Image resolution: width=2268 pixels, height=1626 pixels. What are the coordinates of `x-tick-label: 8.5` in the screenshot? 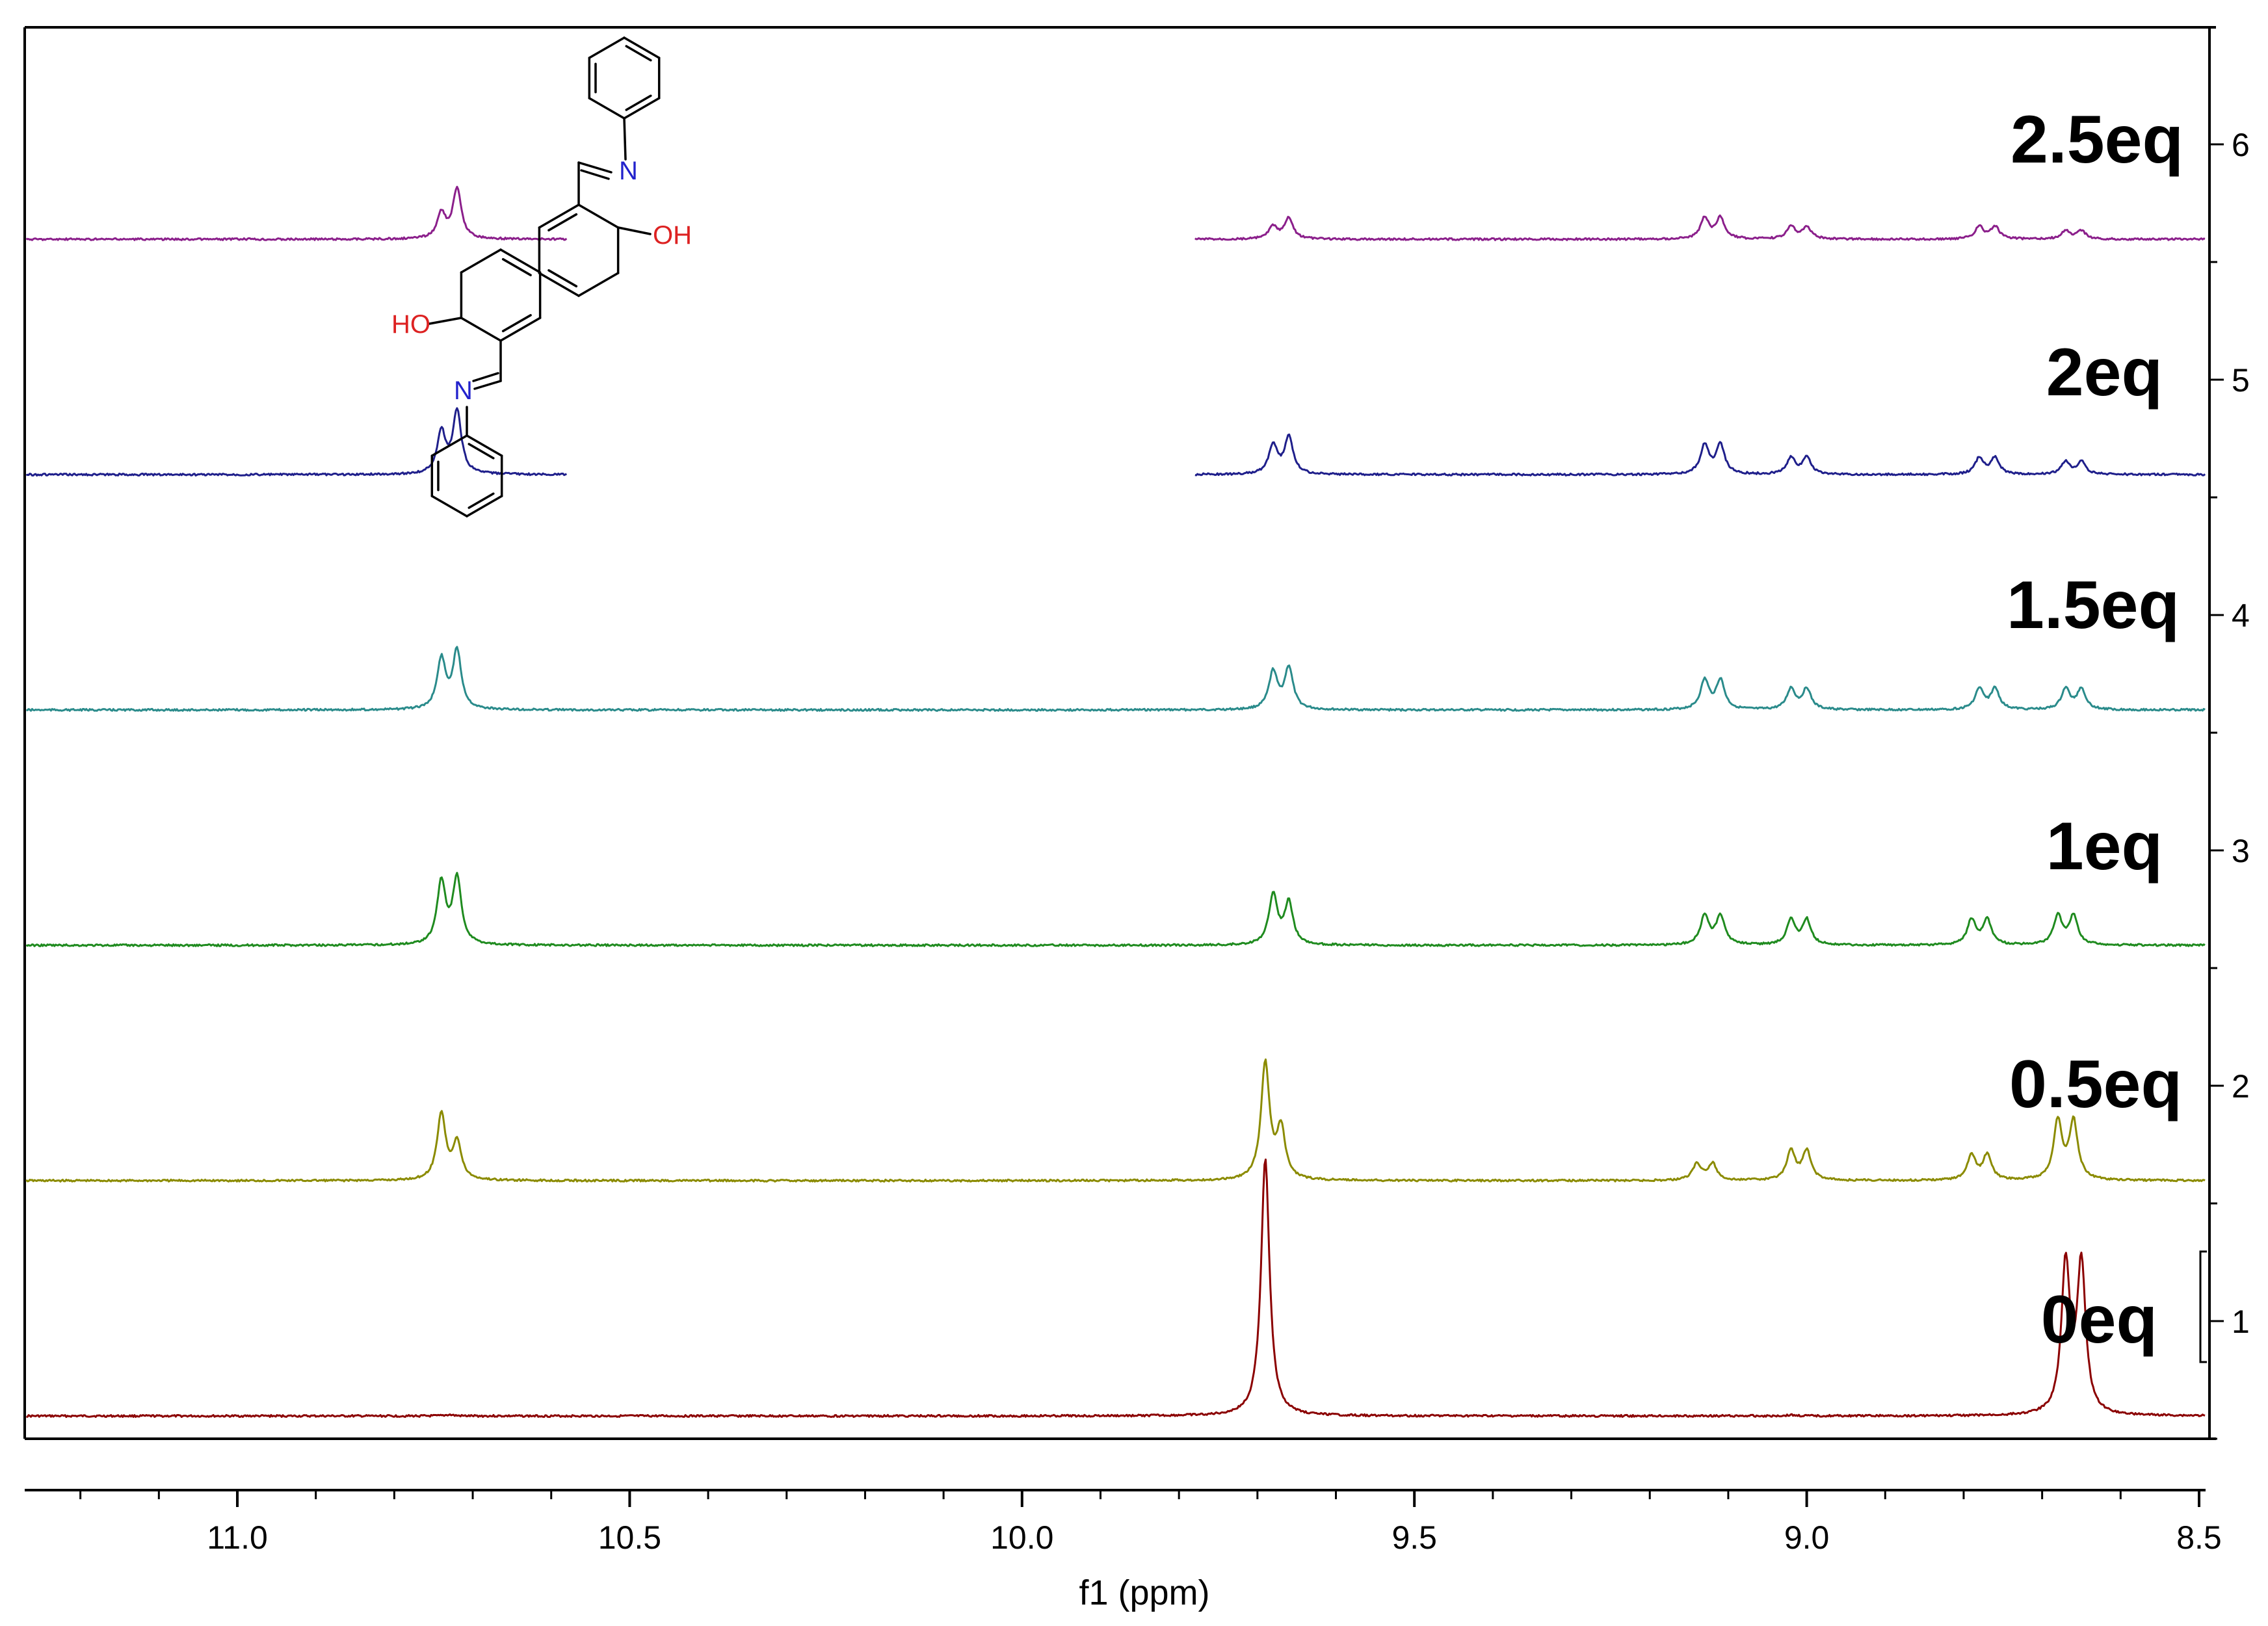 It's located at (2199, 1537).